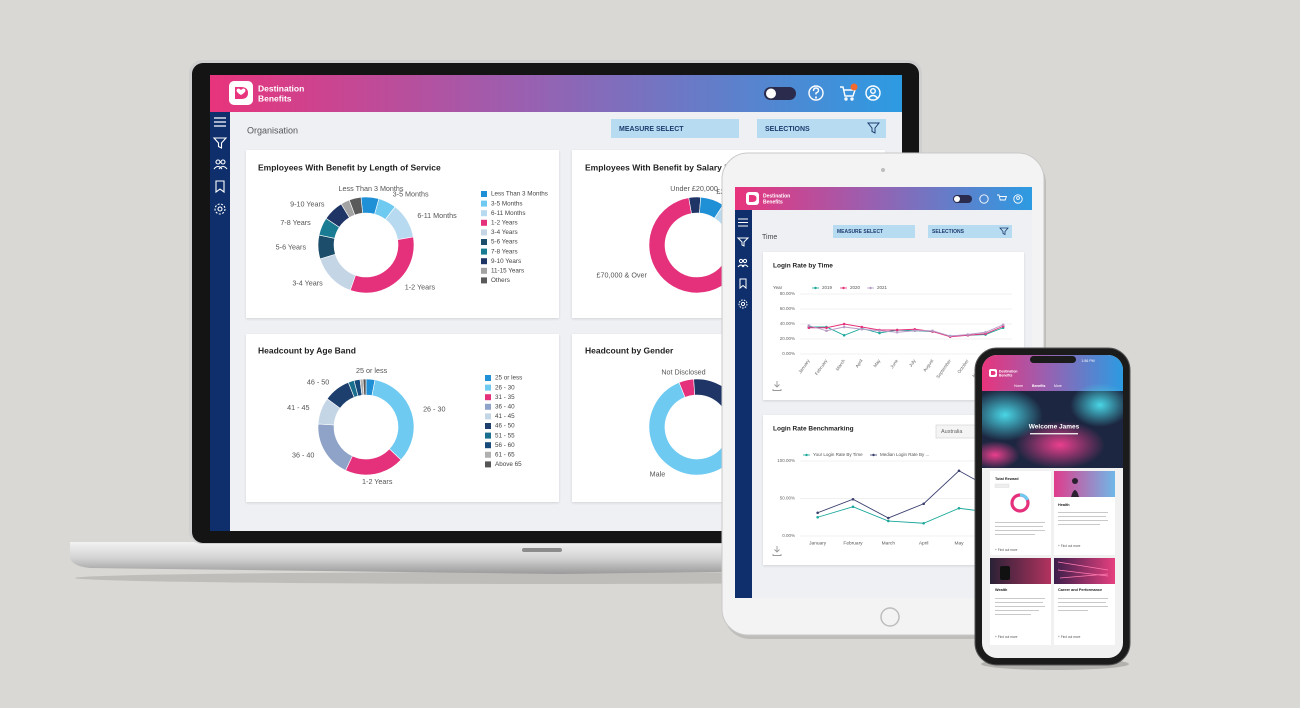 The width and height of the screenshot is (1300, 708). I want to click on hero-cloud, so click(1012, 415).